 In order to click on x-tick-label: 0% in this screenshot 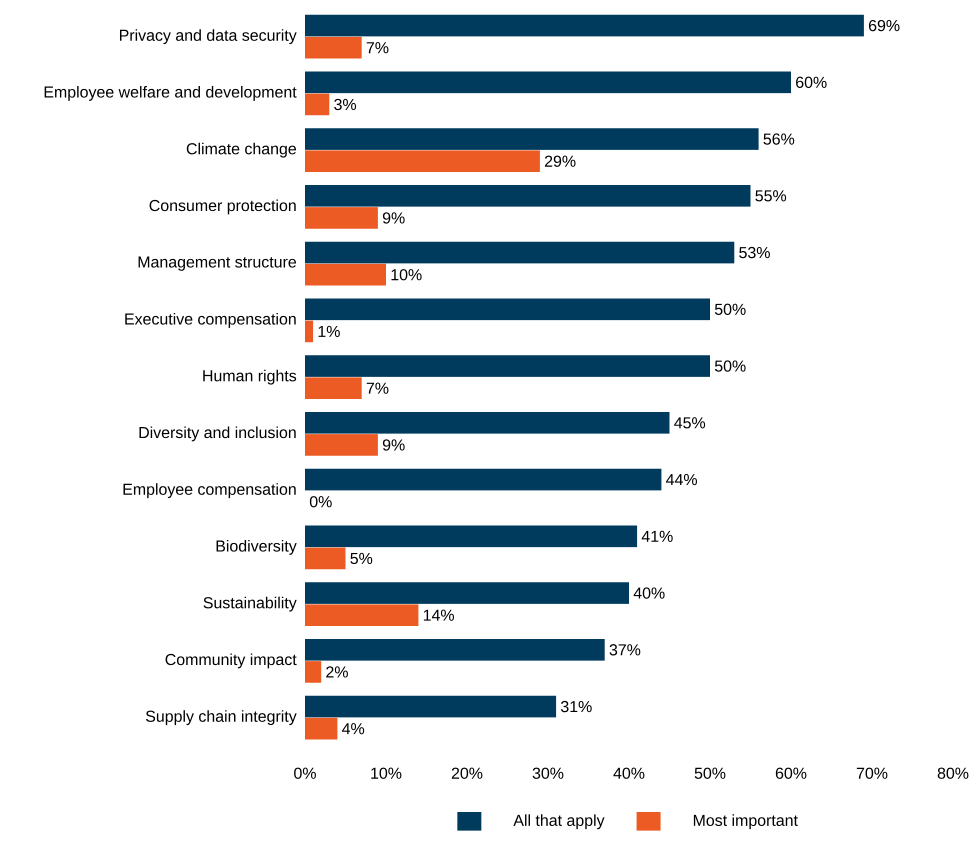, I will do `click(305, 773)`.